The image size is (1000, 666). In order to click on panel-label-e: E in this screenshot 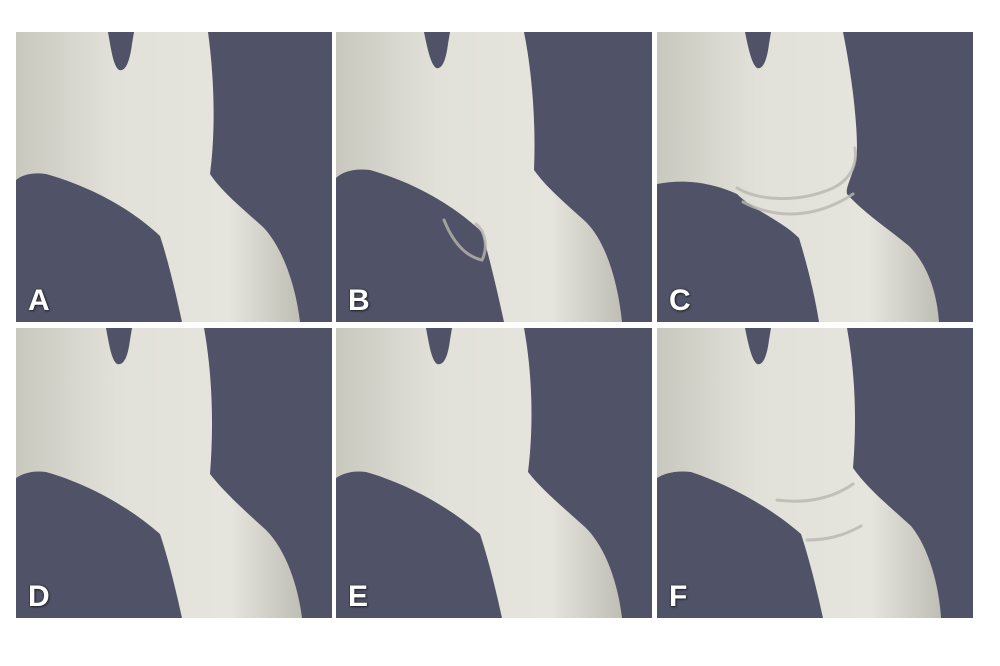, I will do `click(358, 596)`.